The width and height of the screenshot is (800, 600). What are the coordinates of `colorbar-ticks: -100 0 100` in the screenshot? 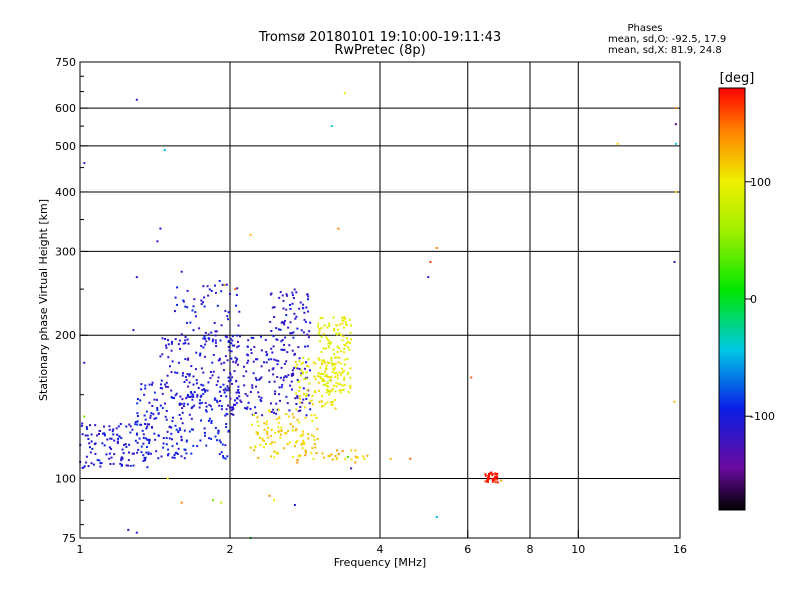 It's located at (760, 299).